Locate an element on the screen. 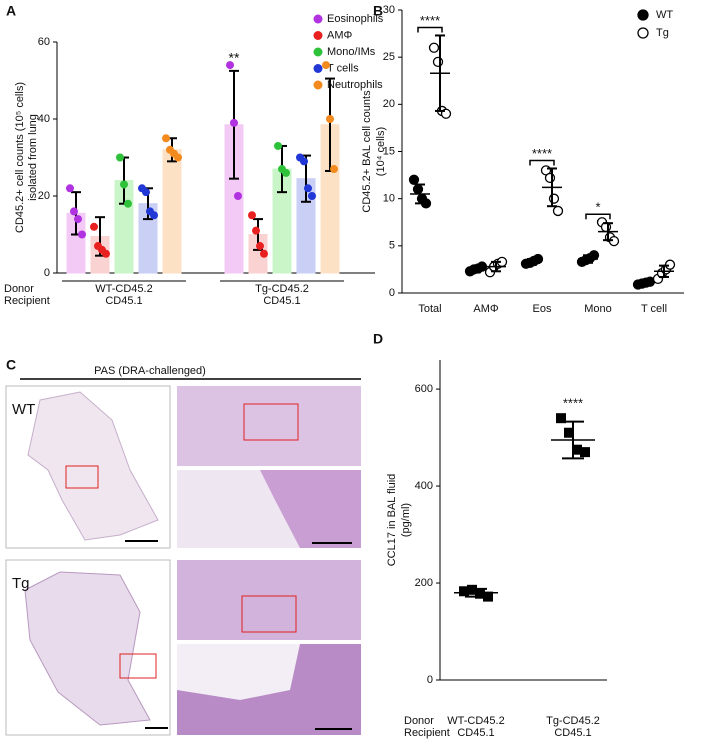 Image resolution: width=727 pixels, height=741 pixels. image-zoom is located at coordinates (269, 600).